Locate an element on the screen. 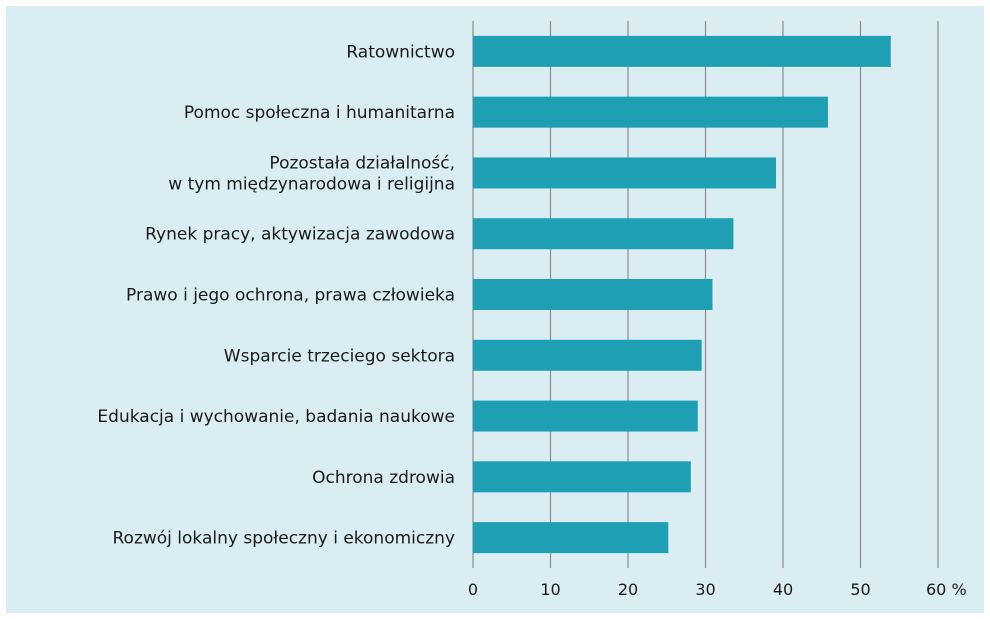  category-label-line: Ochrona zdrowia is located at coordinates (383, 478).